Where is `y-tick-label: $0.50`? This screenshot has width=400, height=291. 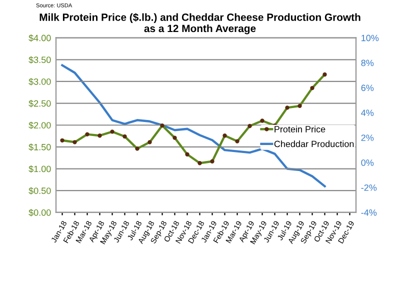
y-tick-label: $0.50 is located at coordinates (39, 190).